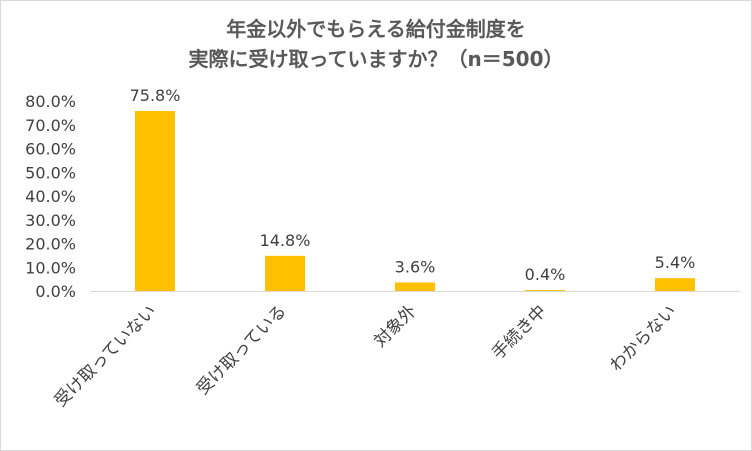 The image size is (752, 451). I want to click on y-tick-label: 0.0%, so click(55, 291).